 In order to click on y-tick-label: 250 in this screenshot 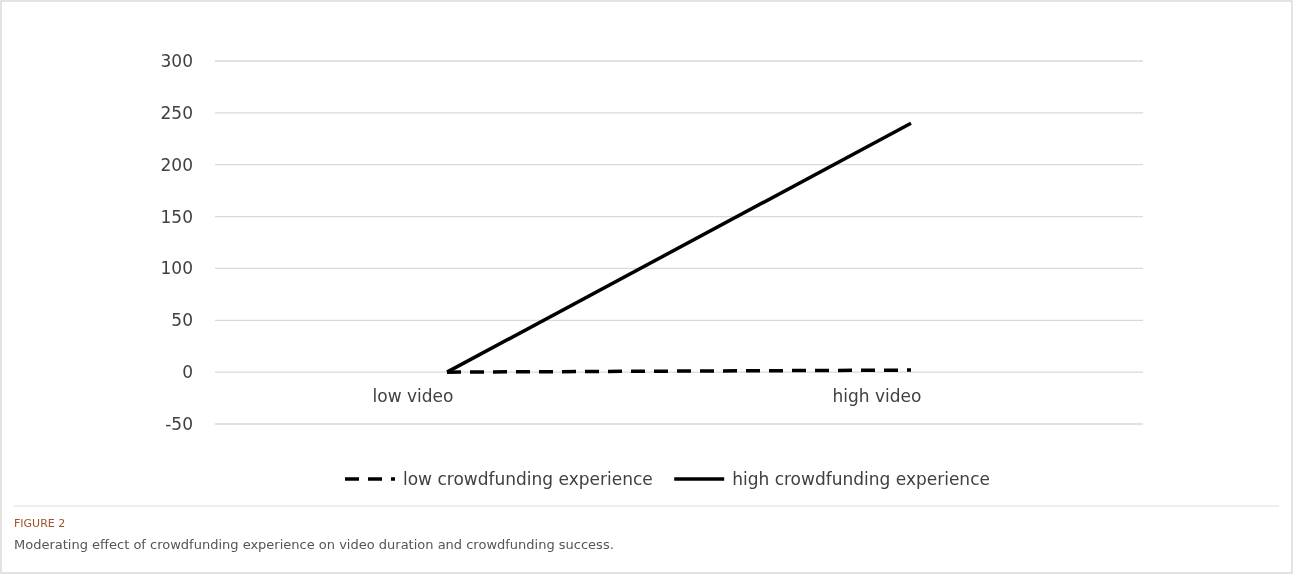, I will do `click(176, 112)`.